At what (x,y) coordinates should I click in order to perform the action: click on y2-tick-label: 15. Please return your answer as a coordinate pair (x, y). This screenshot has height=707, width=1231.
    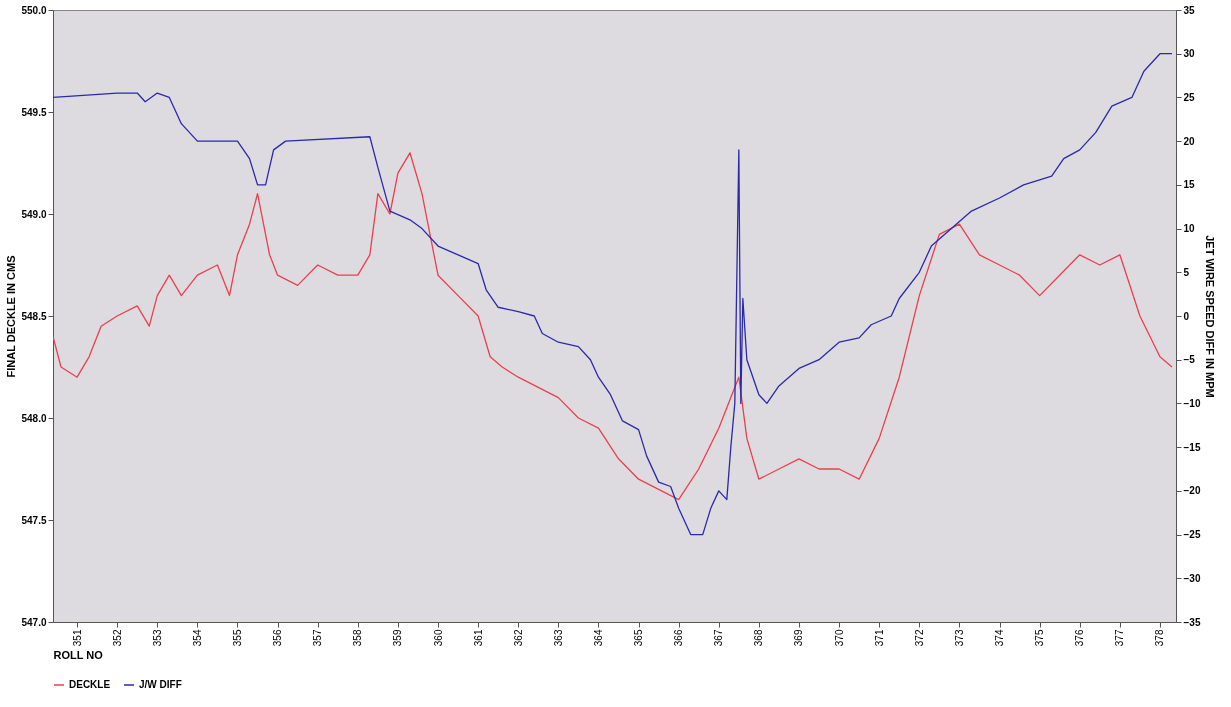
    Looking at the image, I should click on (1189, 185).